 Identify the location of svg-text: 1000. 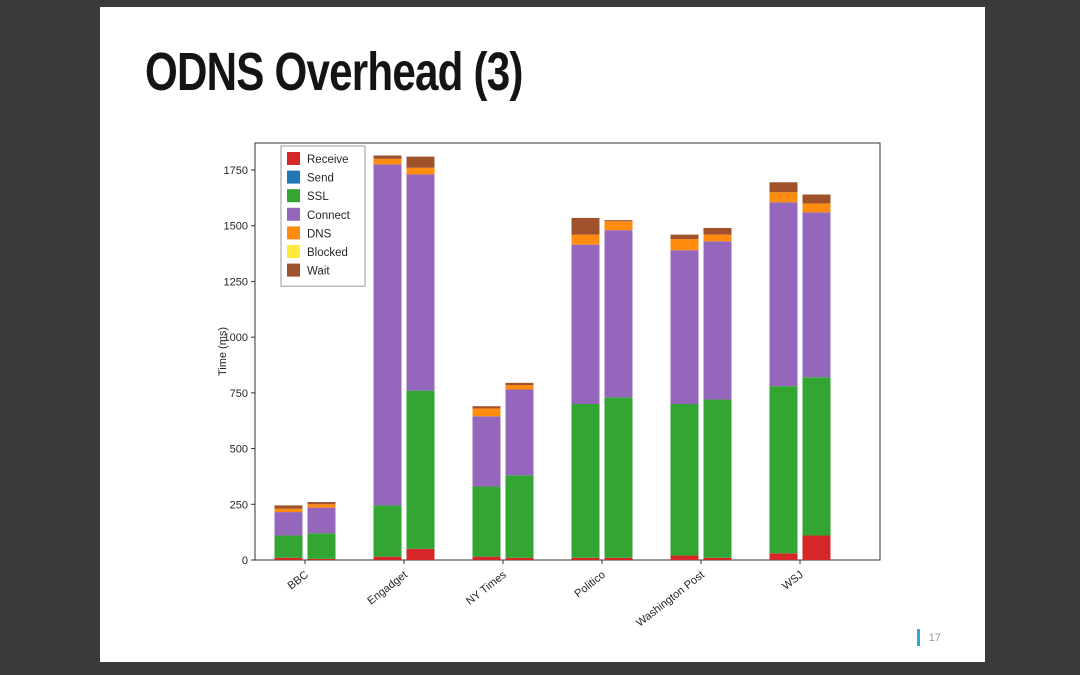
(236, 338).